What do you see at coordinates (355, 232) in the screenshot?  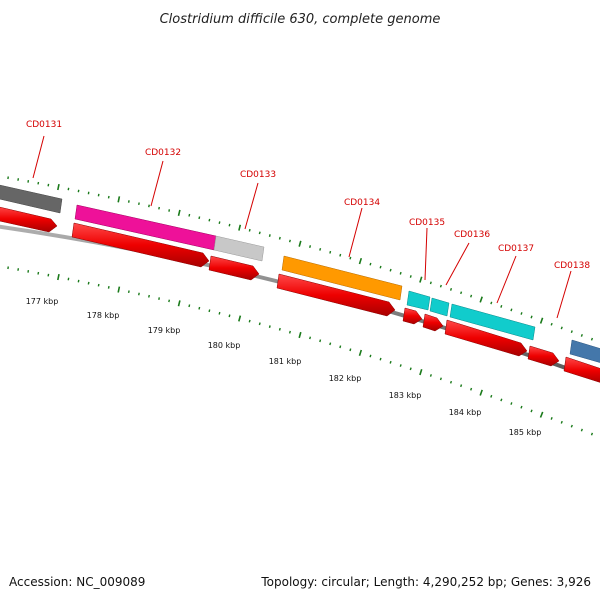 I see `callout-line-cd0134` at bounding box center [355, 232].